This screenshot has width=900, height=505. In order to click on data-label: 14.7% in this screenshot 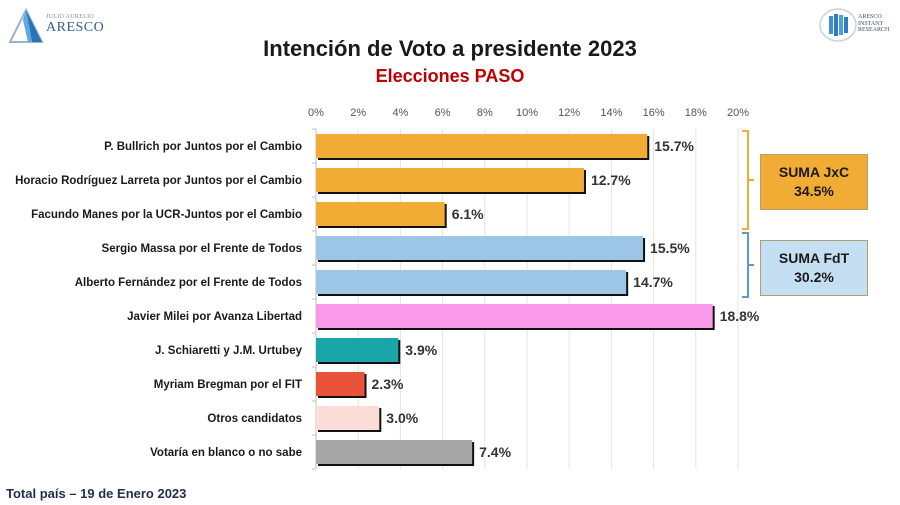, I will do `click(653, 282)`.